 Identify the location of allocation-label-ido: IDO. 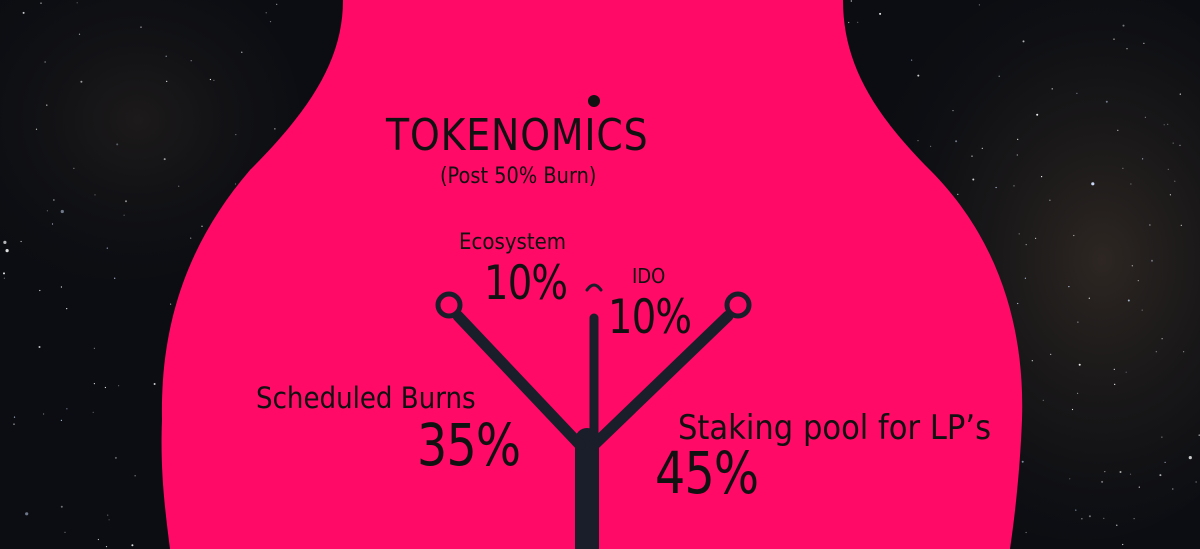
(649, 276).